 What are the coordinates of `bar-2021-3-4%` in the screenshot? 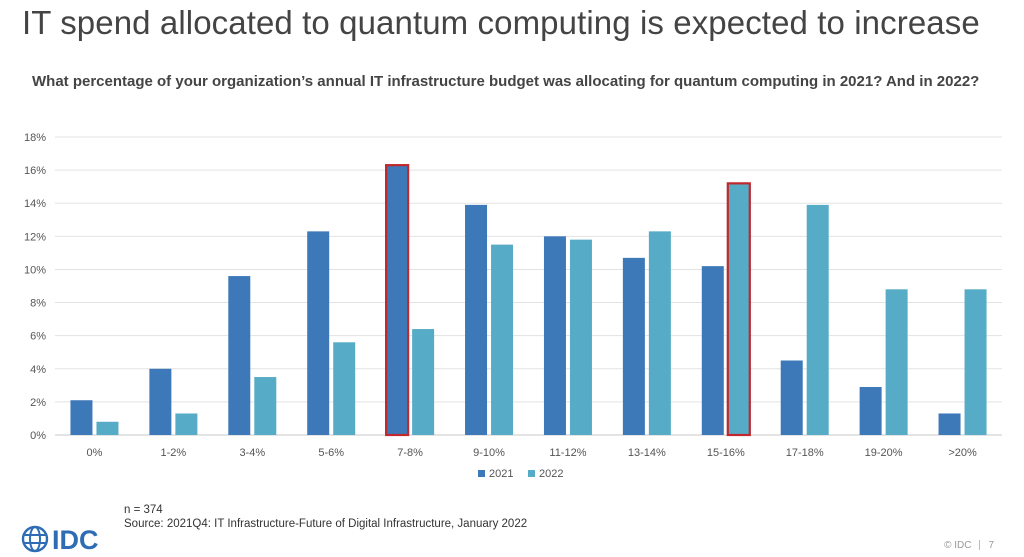 It's located at (239, 355).